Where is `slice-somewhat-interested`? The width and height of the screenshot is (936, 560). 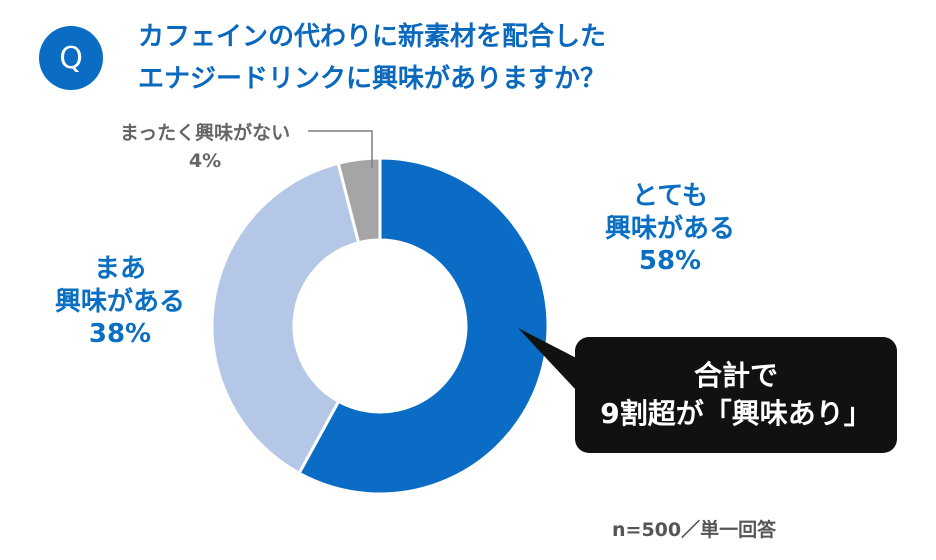
slice-somewhat-interested is located at coordinates (285, 318).